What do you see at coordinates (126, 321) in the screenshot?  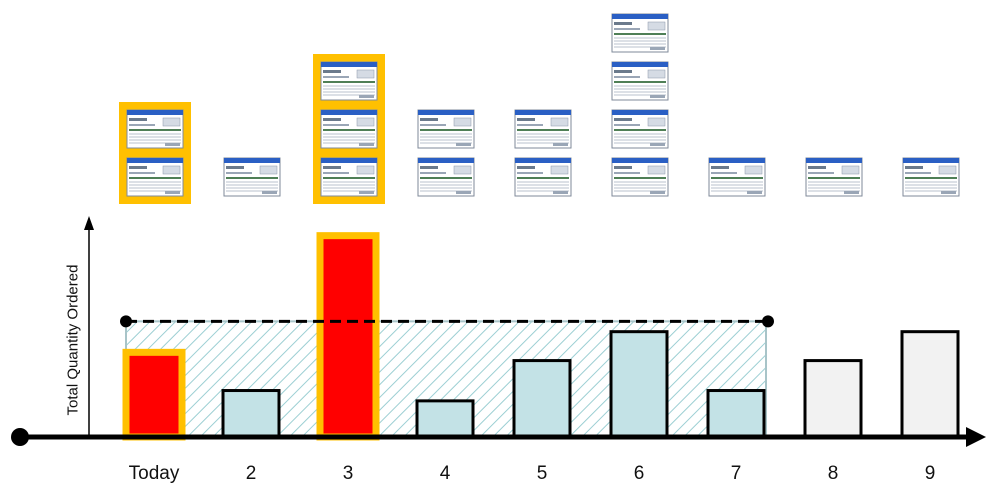 I see `threshold-start-dot` at bounding box center [126, 321].